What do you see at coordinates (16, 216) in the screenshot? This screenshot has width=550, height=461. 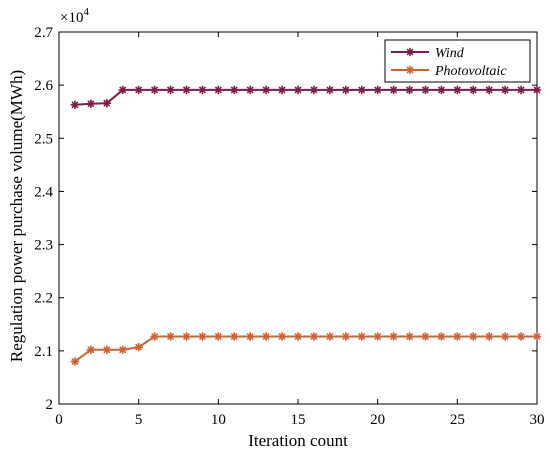 I see `y-axis-label: Regulation power purchase volume(MWh)` at bounding box center [16, 216].